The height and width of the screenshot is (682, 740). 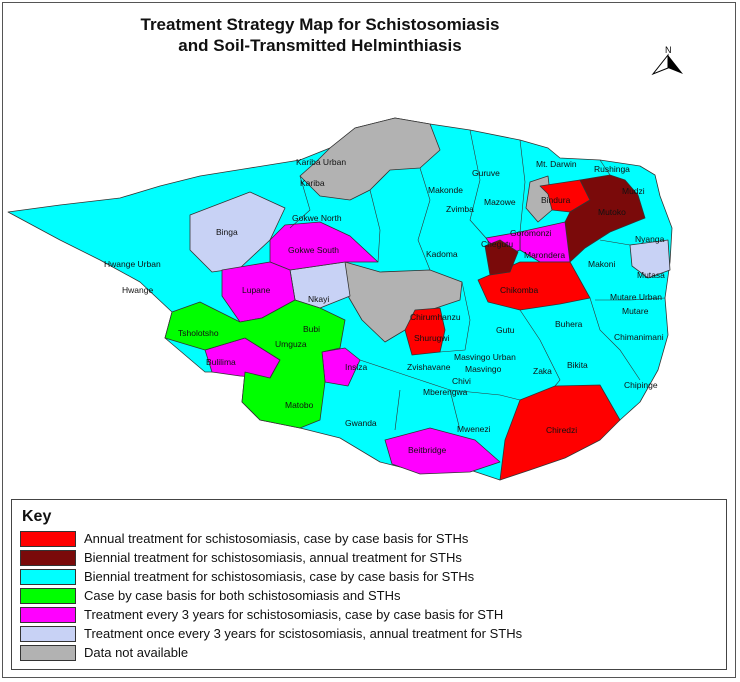 I want to click on label-nyanga: Nyanga, so click(x=650, y=239).